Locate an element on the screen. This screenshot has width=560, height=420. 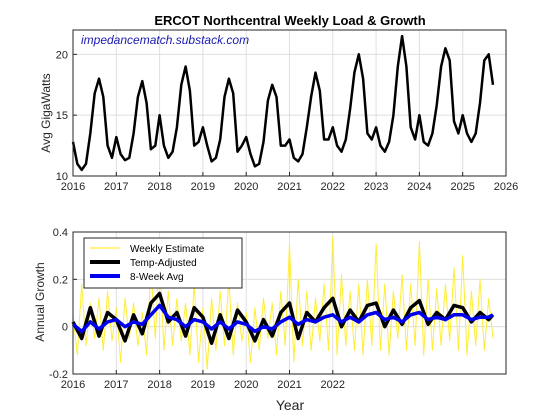
legend-label-temp-adjusted: Temp-Adjusted is located at coordinates (163, 263).